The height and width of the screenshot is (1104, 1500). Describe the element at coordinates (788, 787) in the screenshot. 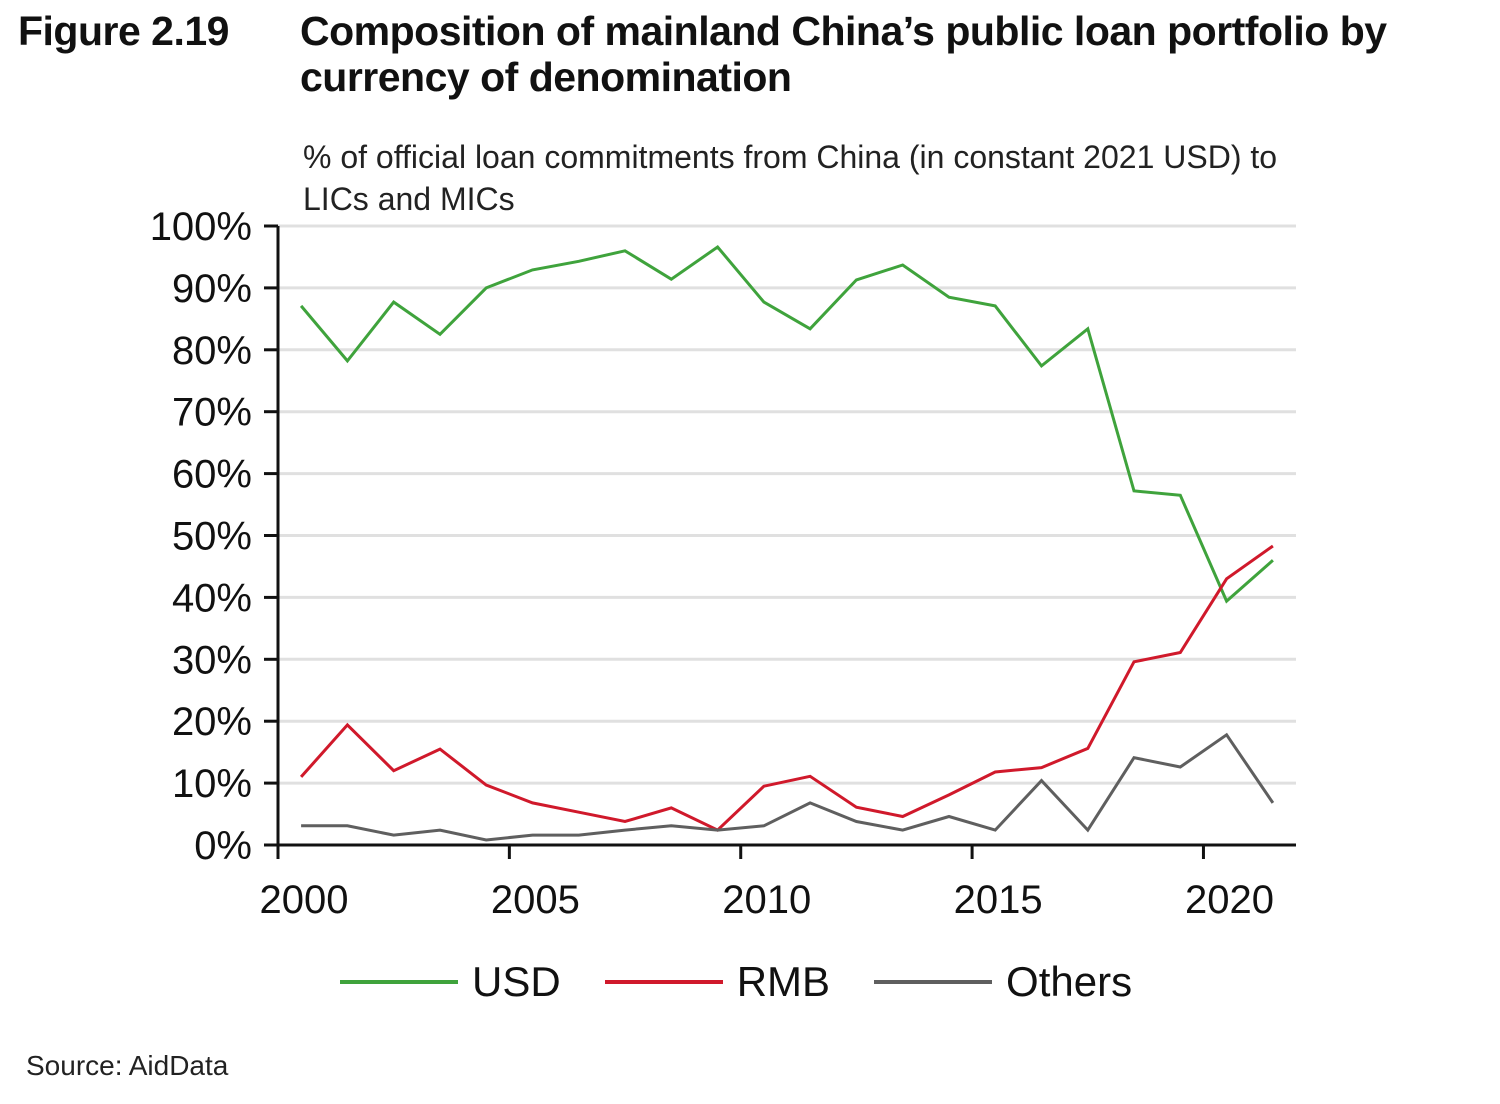

I see `series-line-others` at that location.